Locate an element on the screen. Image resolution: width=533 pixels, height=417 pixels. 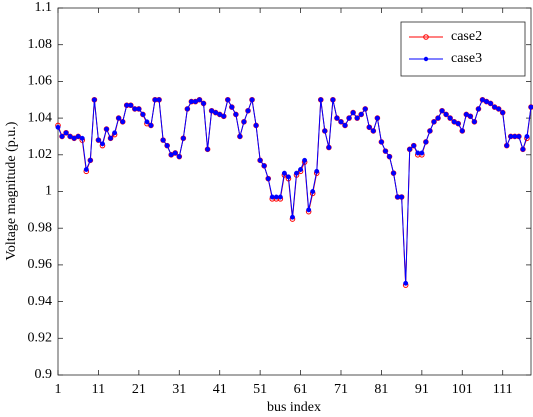
x-tick-label: 61 is located at coordinates (301, 389).